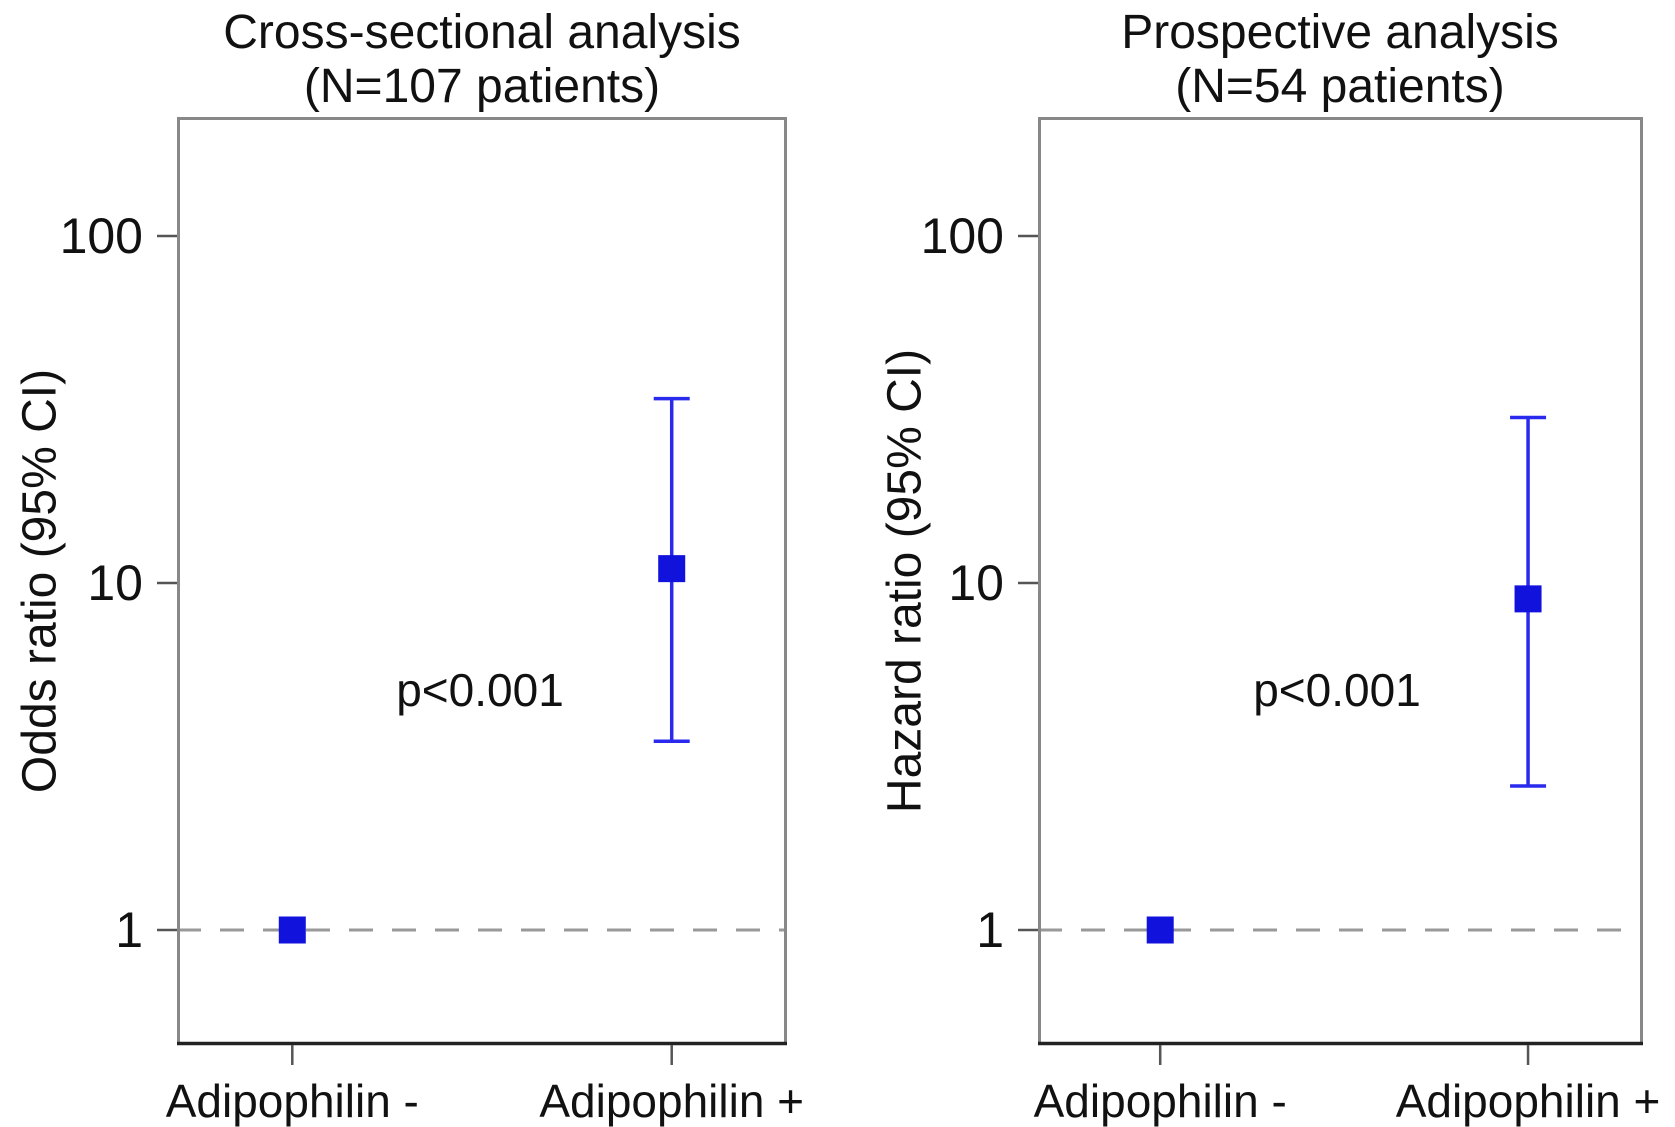 This screenshot has width=1675, height=1127. What do you see at coordinates (1337, 690) in the screenshot?
I see `panel-2-p-value: p<0.001` at bounding box center [1337, 690].